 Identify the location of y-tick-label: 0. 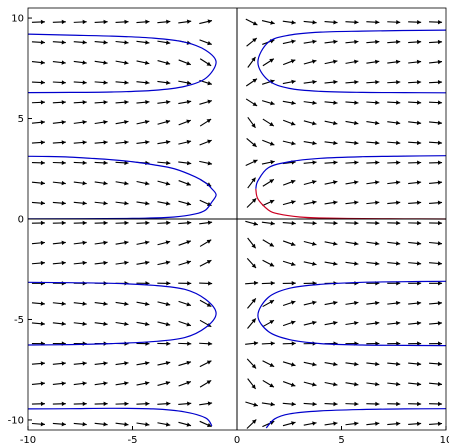
(21, 220).